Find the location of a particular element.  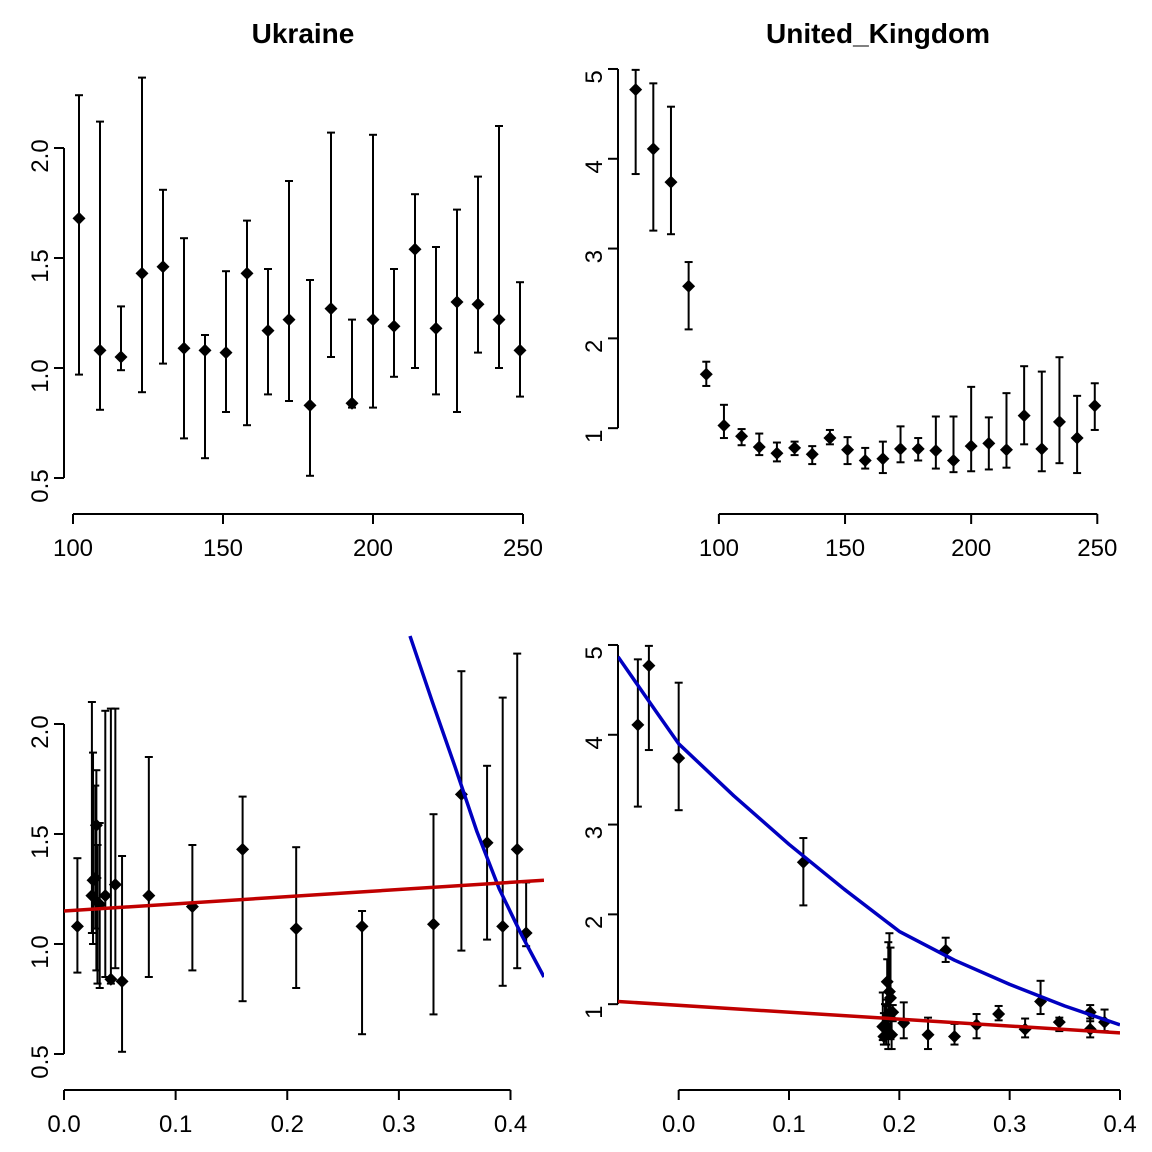

y-tick-label: 2 is located at coordinates (594, 346).